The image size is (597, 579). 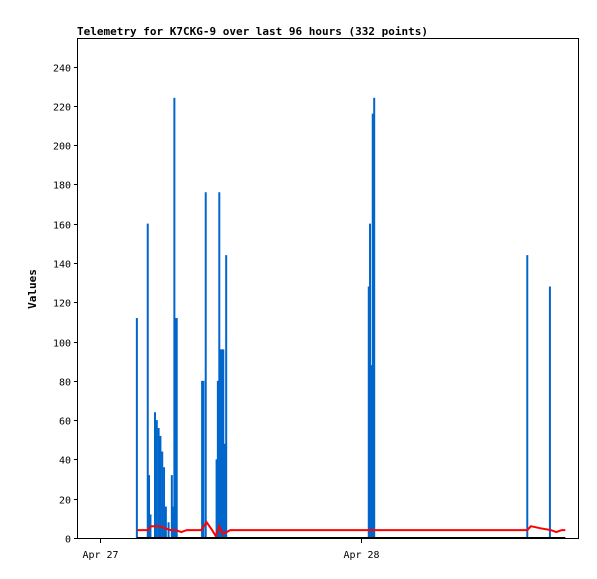 I want to click on y-tick-label-20: 20, so click(x=65, y=501).